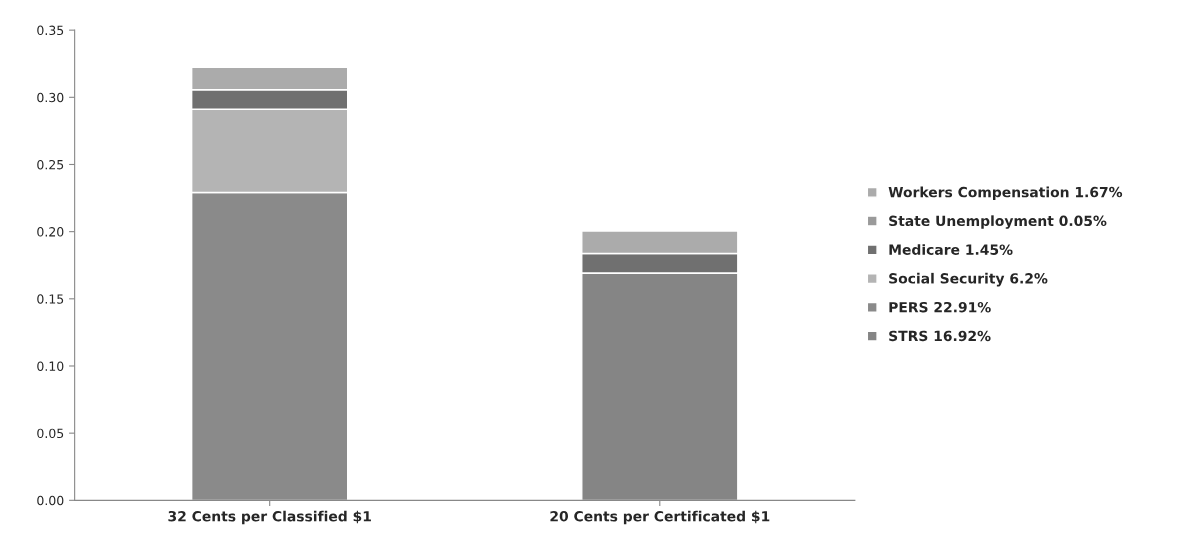 Image resolution: width=1204 pixels, height=548 pixels. I want to click on x-tick-label: 20 Cents per Certificated $1, so click(660, 517).